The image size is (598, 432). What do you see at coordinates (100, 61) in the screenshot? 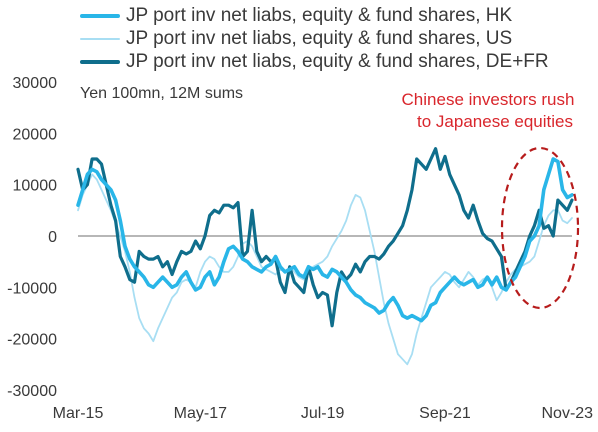
I see `legend-swatch-de-fr` at bounding box center [100, 61].